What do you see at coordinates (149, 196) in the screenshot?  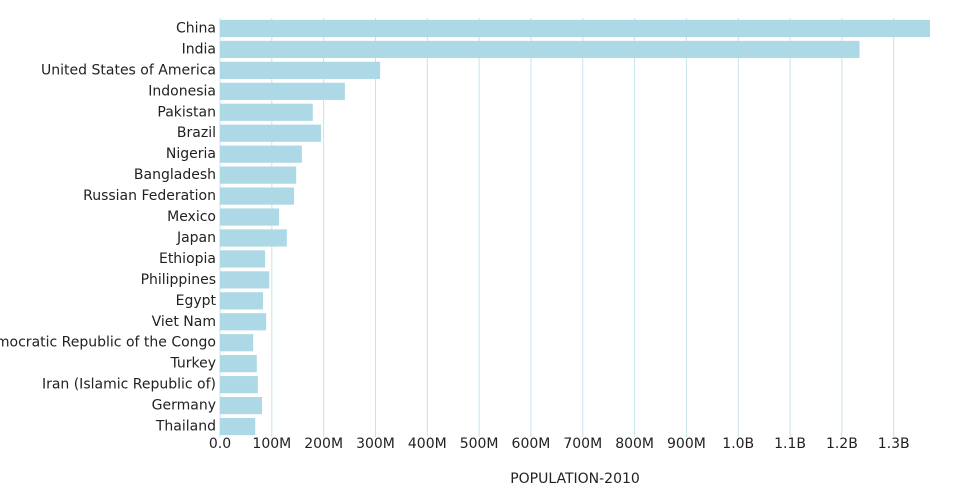 I see `y-tick-label: Russian Federation` at bounding box center [149, 196].